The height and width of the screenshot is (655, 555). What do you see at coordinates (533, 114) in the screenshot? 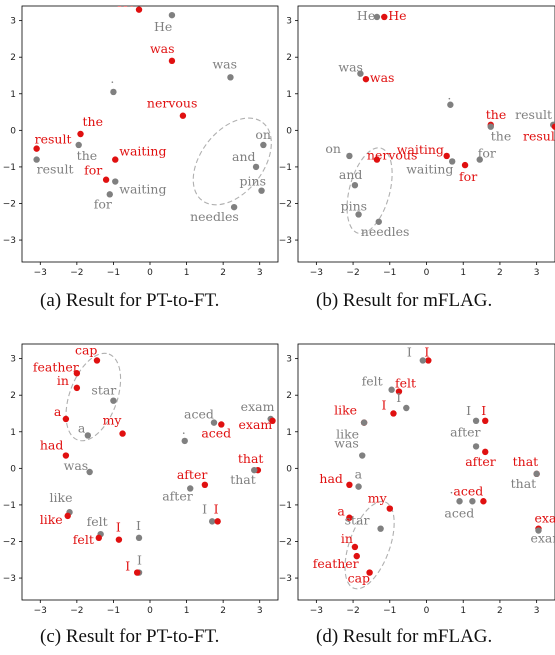
I see `point-label: result` at bounding box center [533, 114].